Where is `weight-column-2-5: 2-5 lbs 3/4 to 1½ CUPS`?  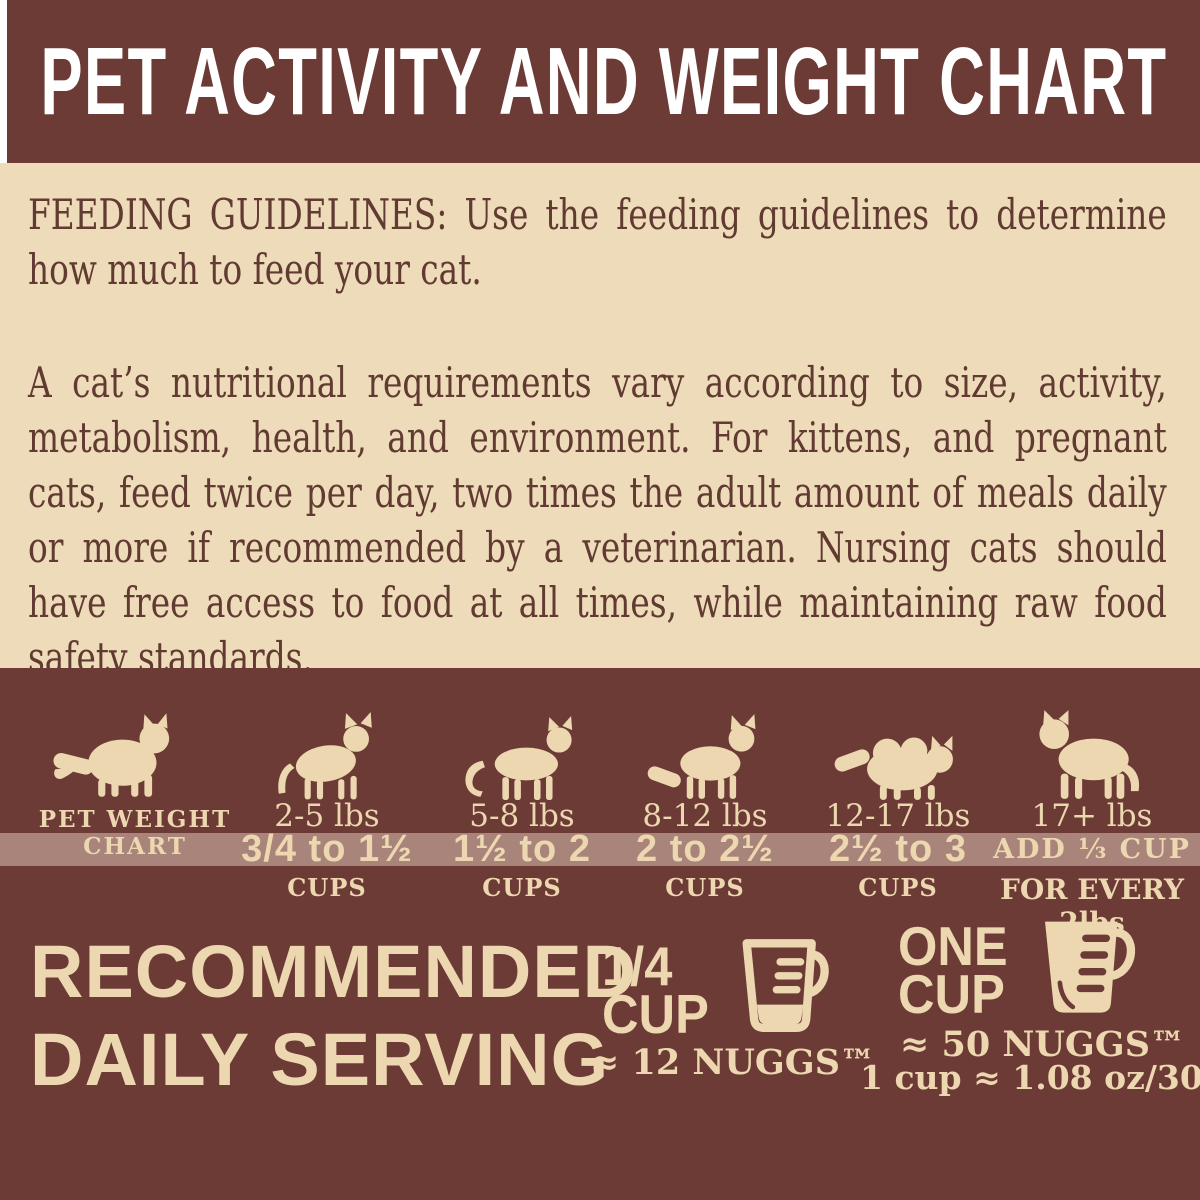 weight-column-2-5: 2-5 lbs 3/4 to 1½ CUPS is located at coordinates (327, 801).